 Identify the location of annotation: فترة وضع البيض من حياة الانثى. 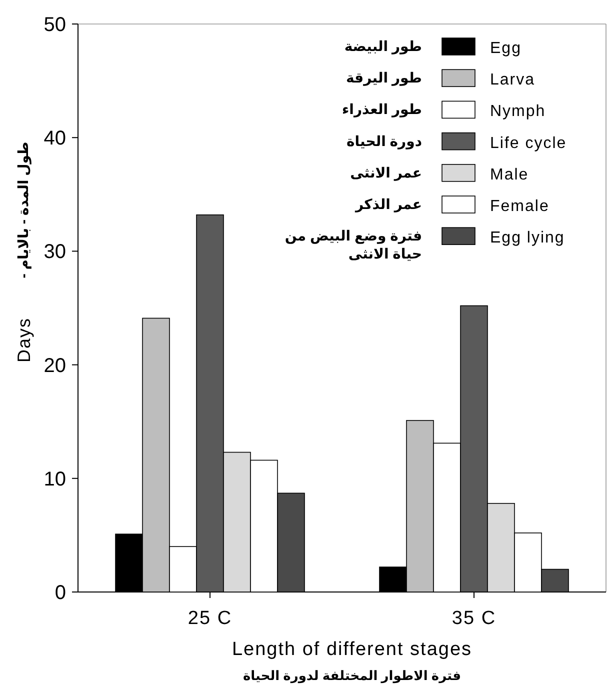
(353, 245).